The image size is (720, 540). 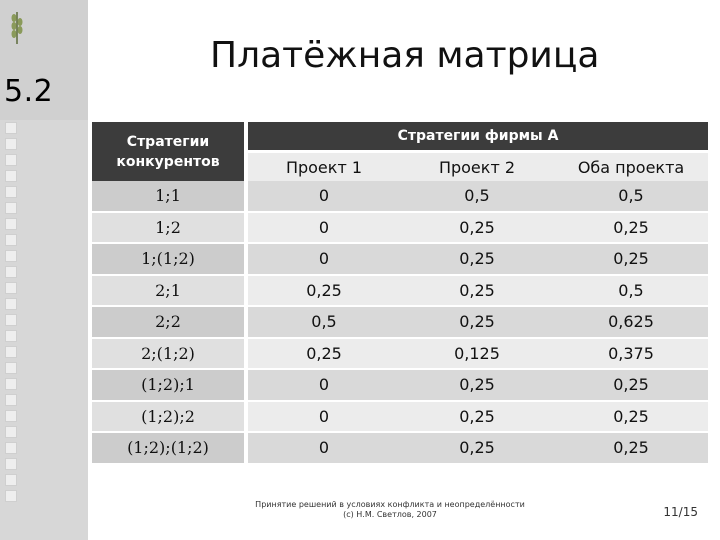 What do you see at coordinates (170, 353) in the screenshot?
I see `row-label: 2;(1;2)` at bounding box center [170, 353].